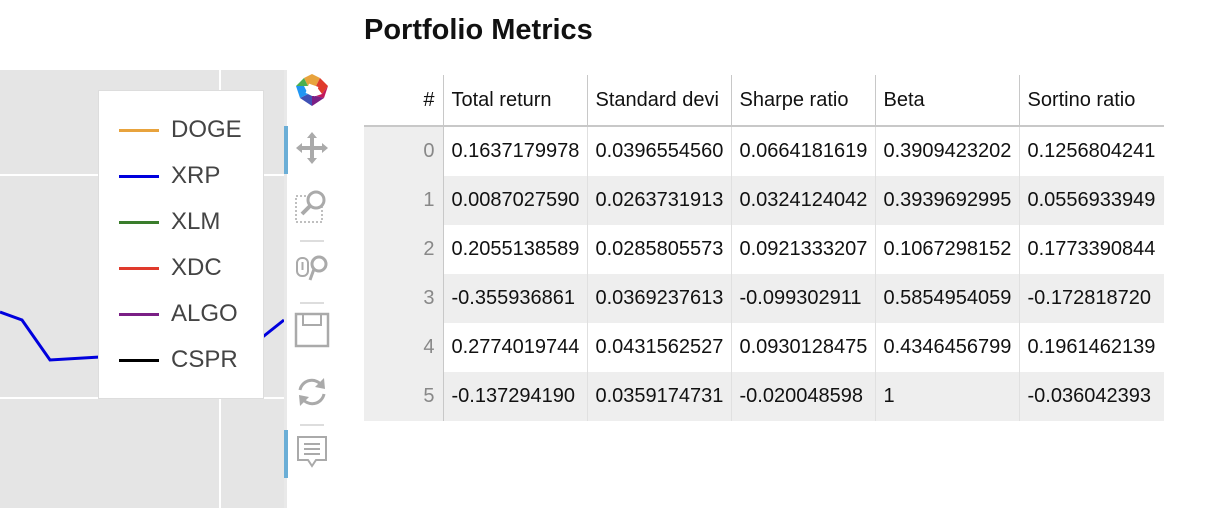 This screenshot has height=508, width=1222. What do you see at coordinates (658, 298) in the screenshot?
I see `table-cell: 0.0369237613` at bounding box center [658, 298].